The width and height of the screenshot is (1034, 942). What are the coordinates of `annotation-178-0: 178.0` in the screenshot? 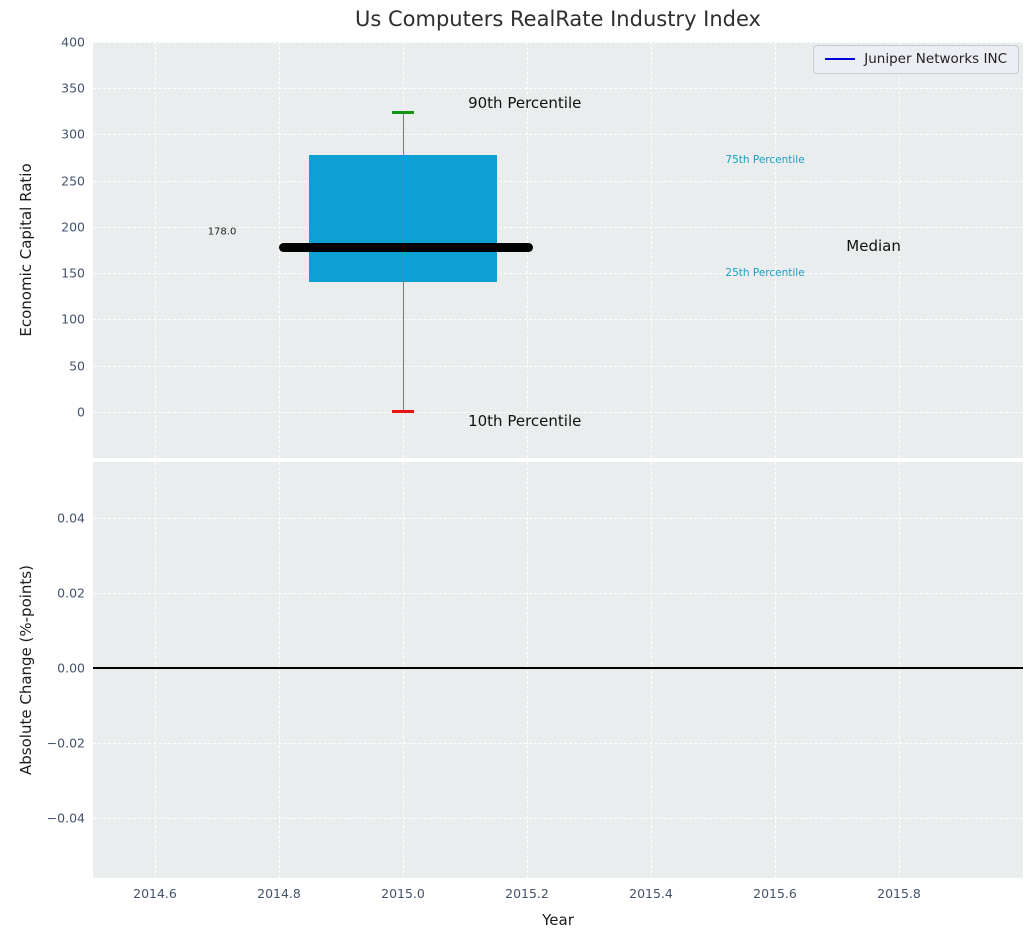 It's located at (222, 232).